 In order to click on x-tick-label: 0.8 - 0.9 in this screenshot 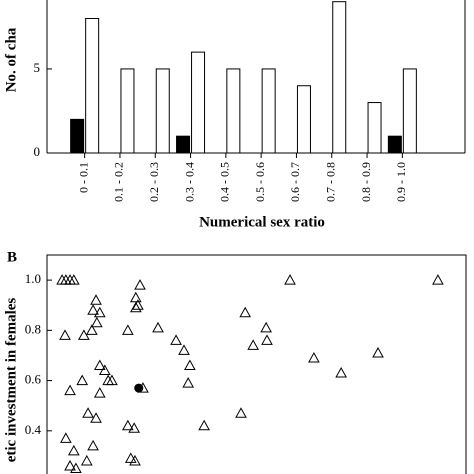, I will do `click(366, 182)`.